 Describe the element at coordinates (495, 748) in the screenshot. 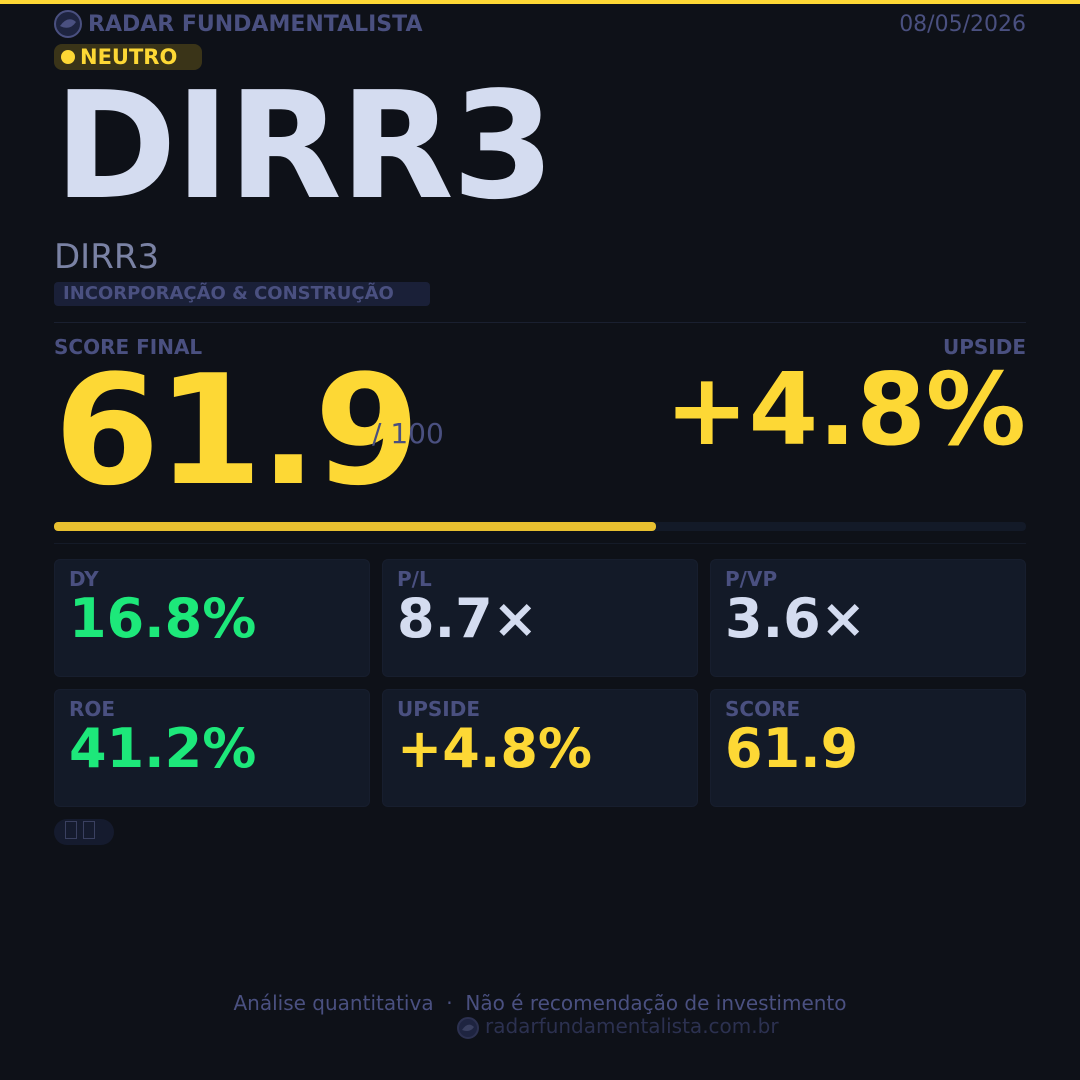

I see `metric-value: +4.8%` at that location.